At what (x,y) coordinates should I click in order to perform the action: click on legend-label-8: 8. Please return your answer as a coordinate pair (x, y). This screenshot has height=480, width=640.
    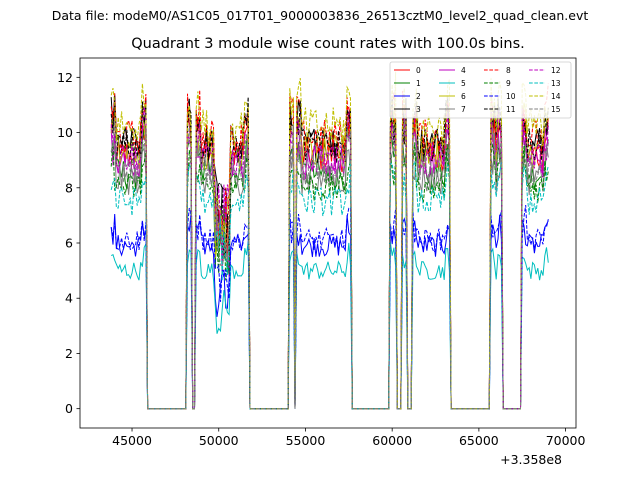
    Looking at the image, I should click on (508, 70).